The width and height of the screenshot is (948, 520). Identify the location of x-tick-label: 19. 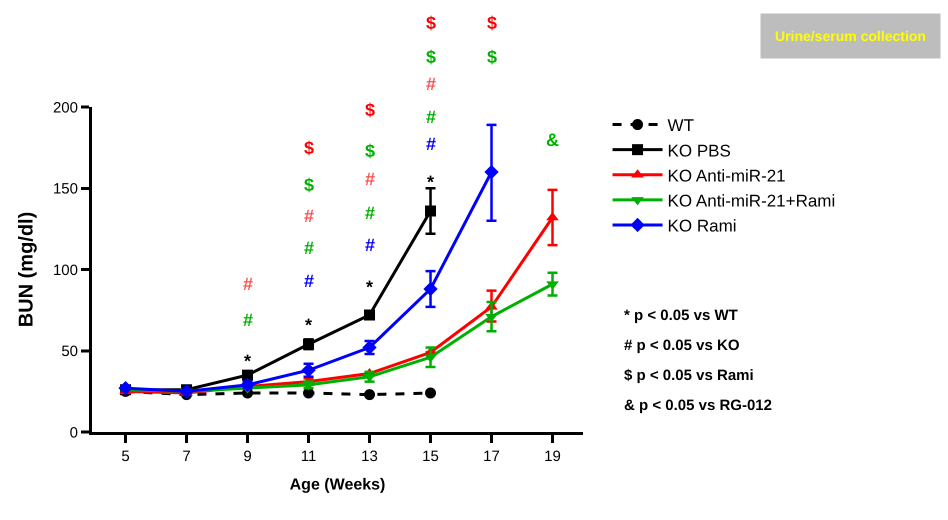
(552, 456).